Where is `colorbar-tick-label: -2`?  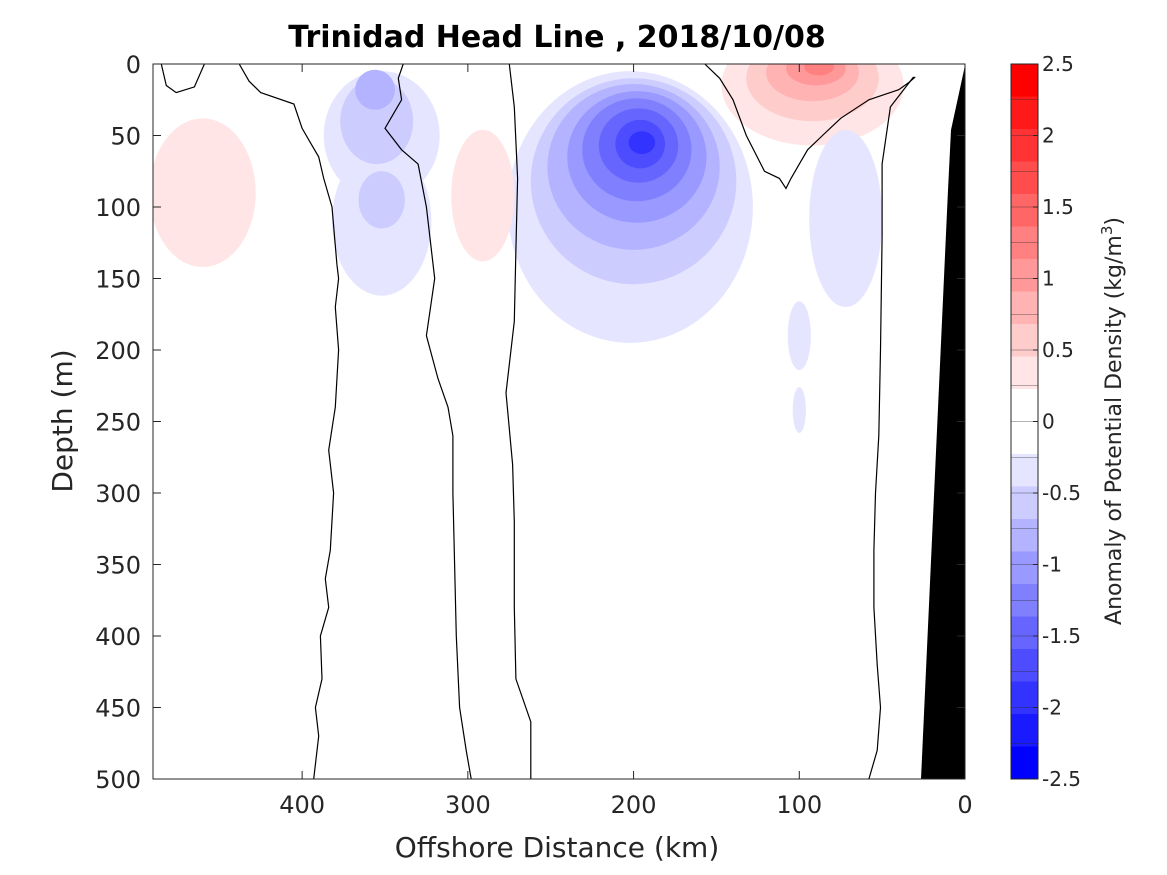 colorbar-tick-label: -2 is located at coordinates (1052, 708).